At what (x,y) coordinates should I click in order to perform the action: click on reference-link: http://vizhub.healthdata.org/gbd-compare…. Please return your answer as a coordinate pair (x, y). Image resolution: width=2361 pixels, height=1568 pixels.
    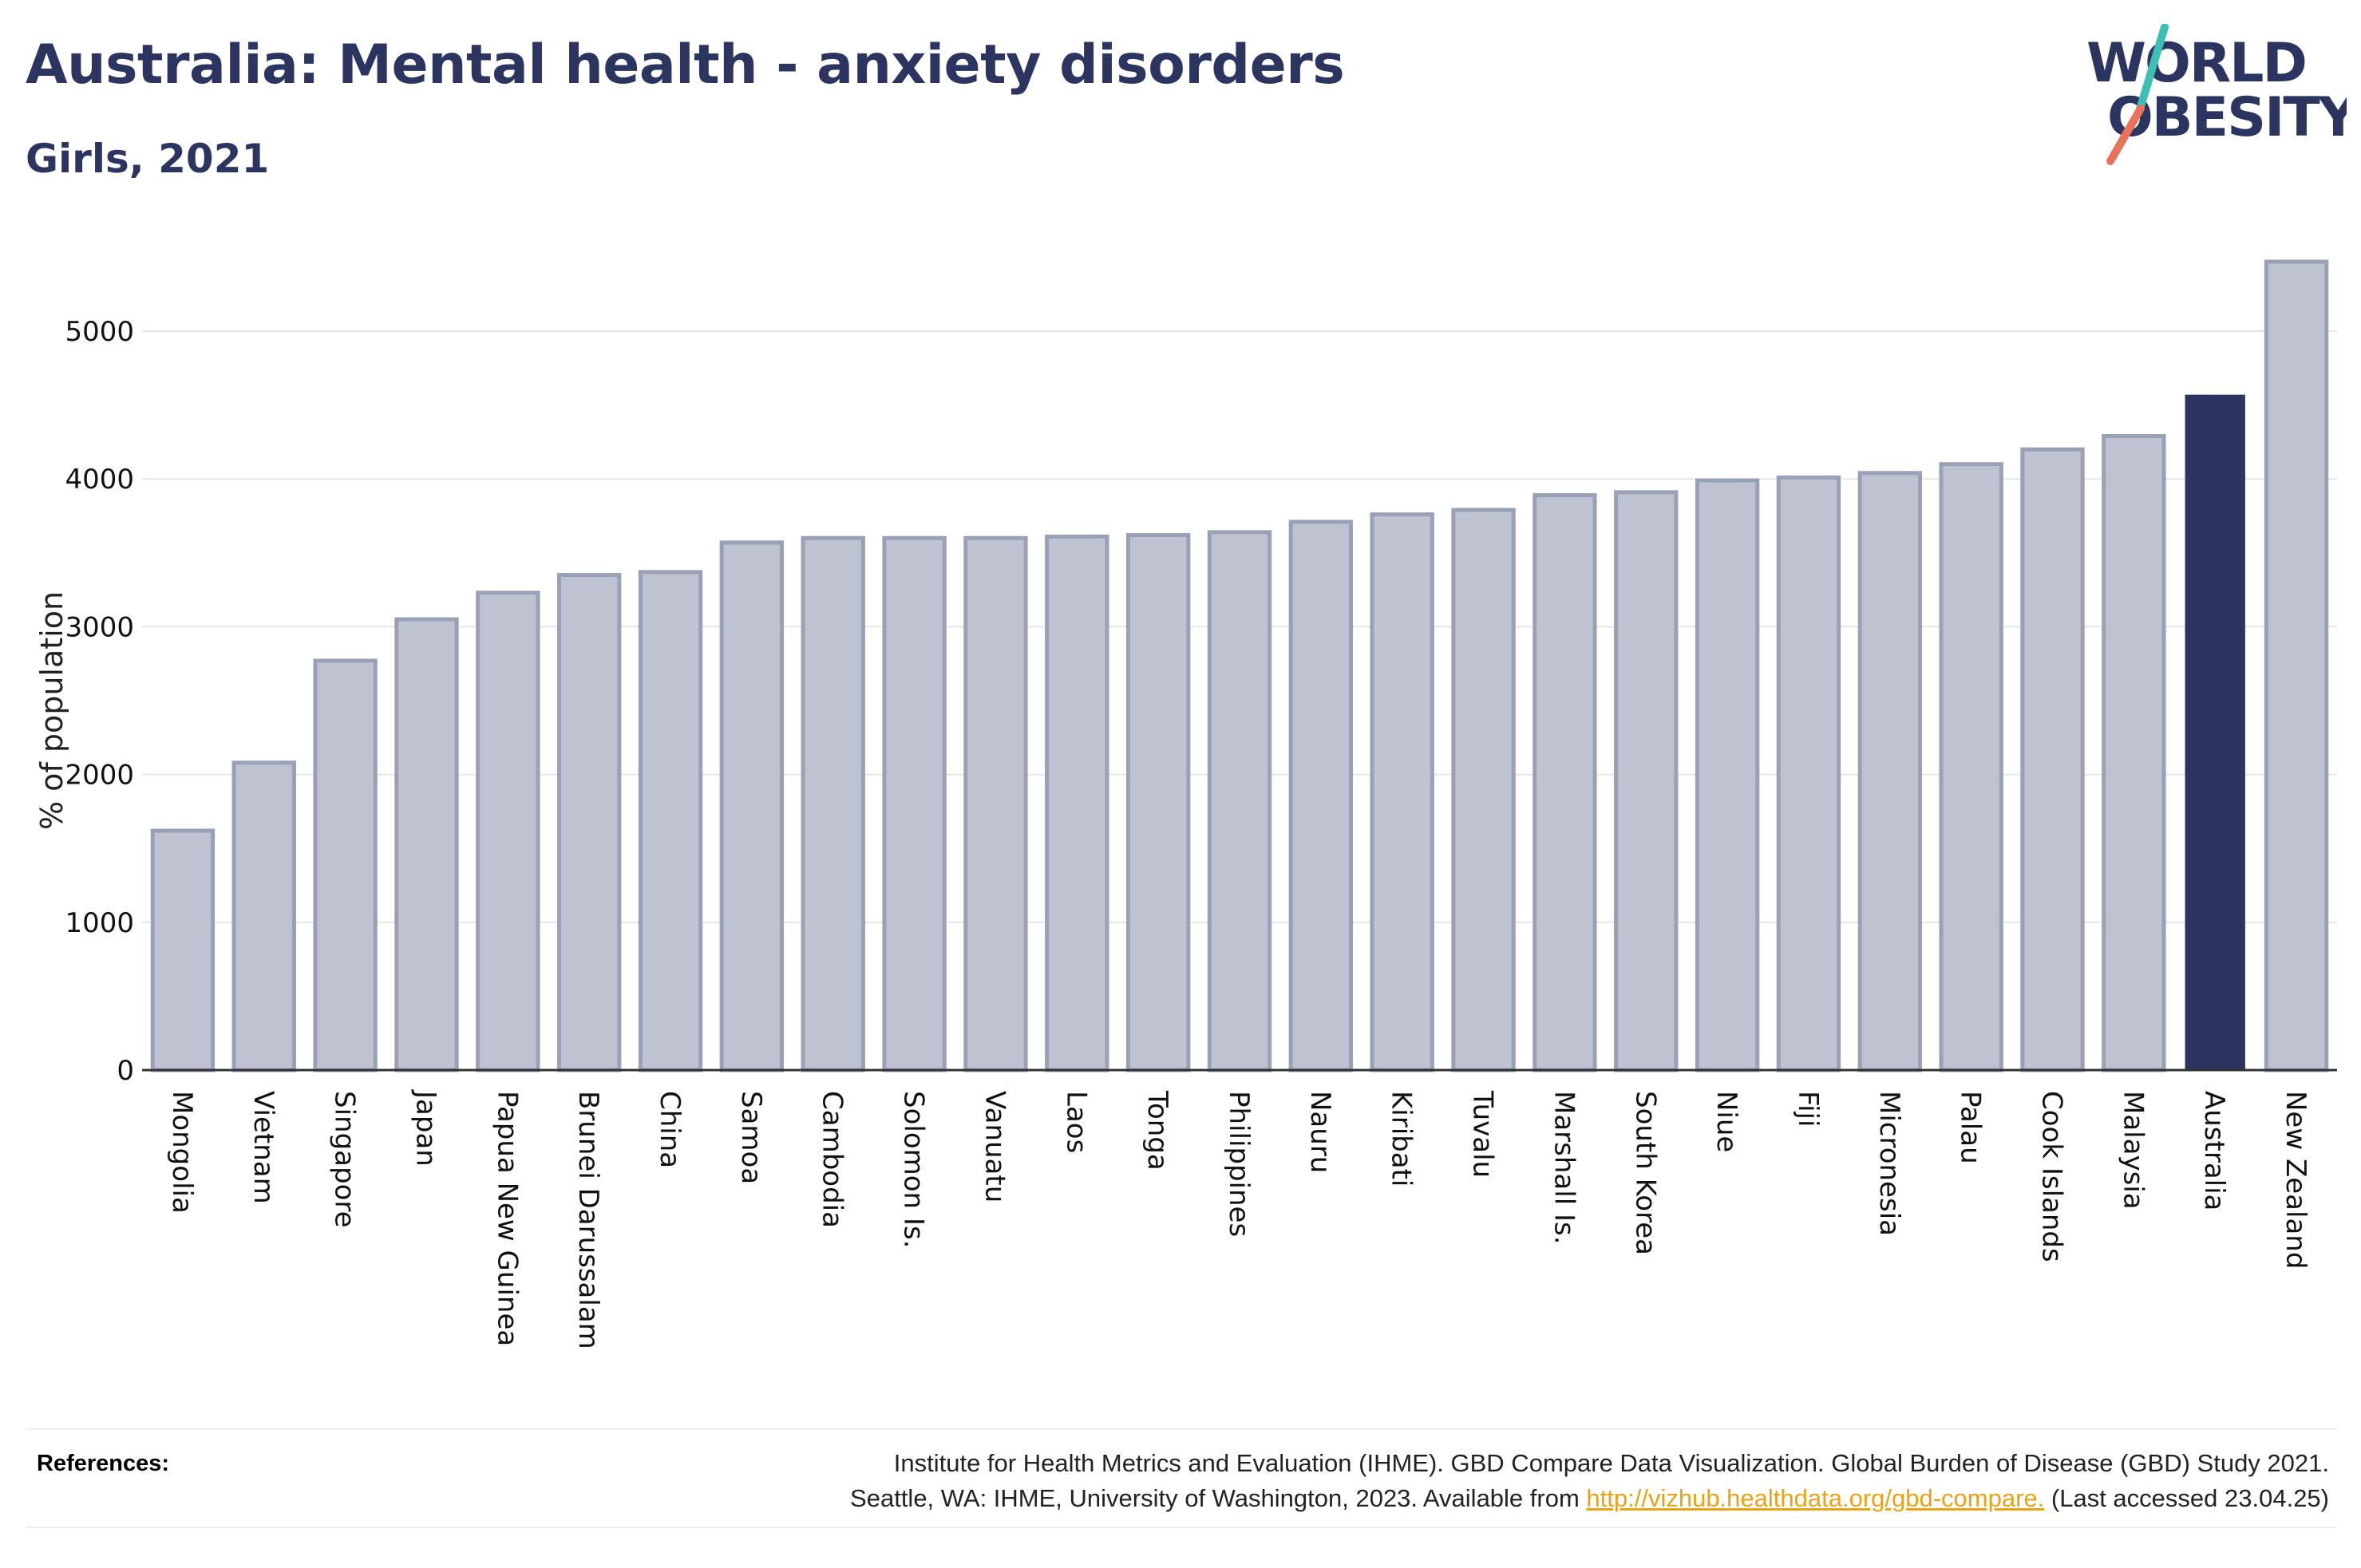
    Looking at the image, I should click on (1815, 1498).